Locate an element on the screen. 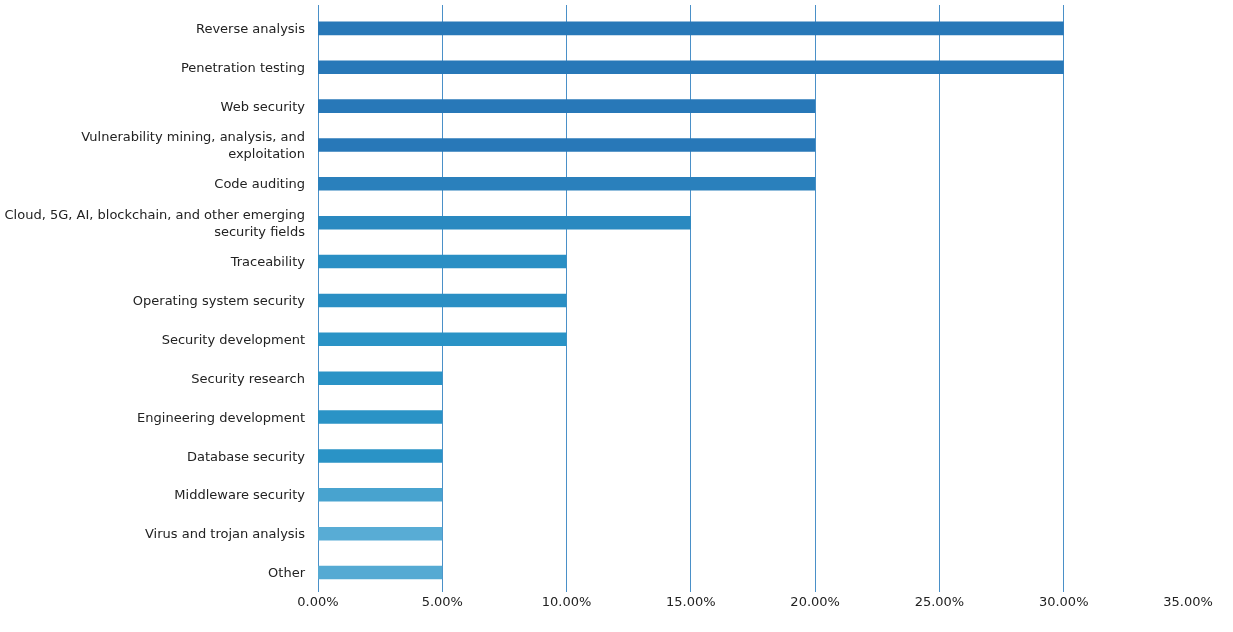  x-tick-label: 35.00% is located at coordinates (1188, 601).